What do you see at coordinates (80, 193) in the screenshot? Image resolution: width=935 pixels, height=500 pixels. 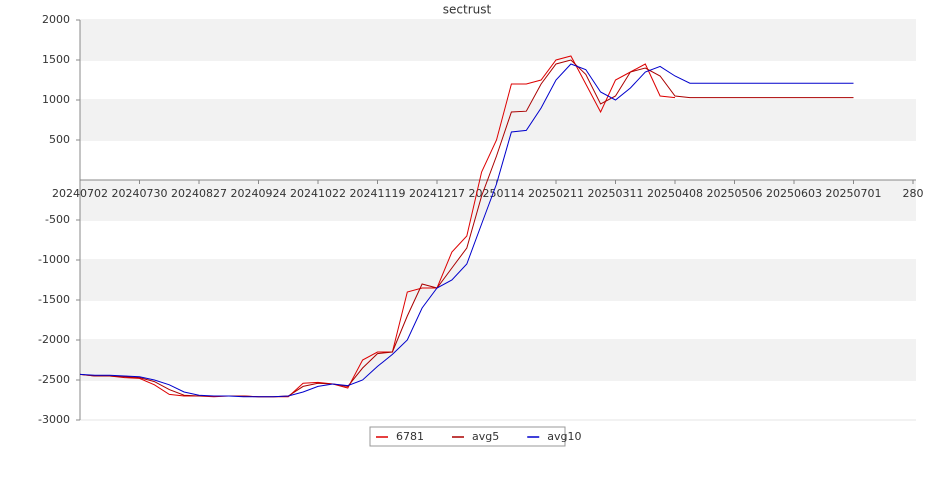 I see `x-tick-label: 20240702` at bounding box center [80, 193].